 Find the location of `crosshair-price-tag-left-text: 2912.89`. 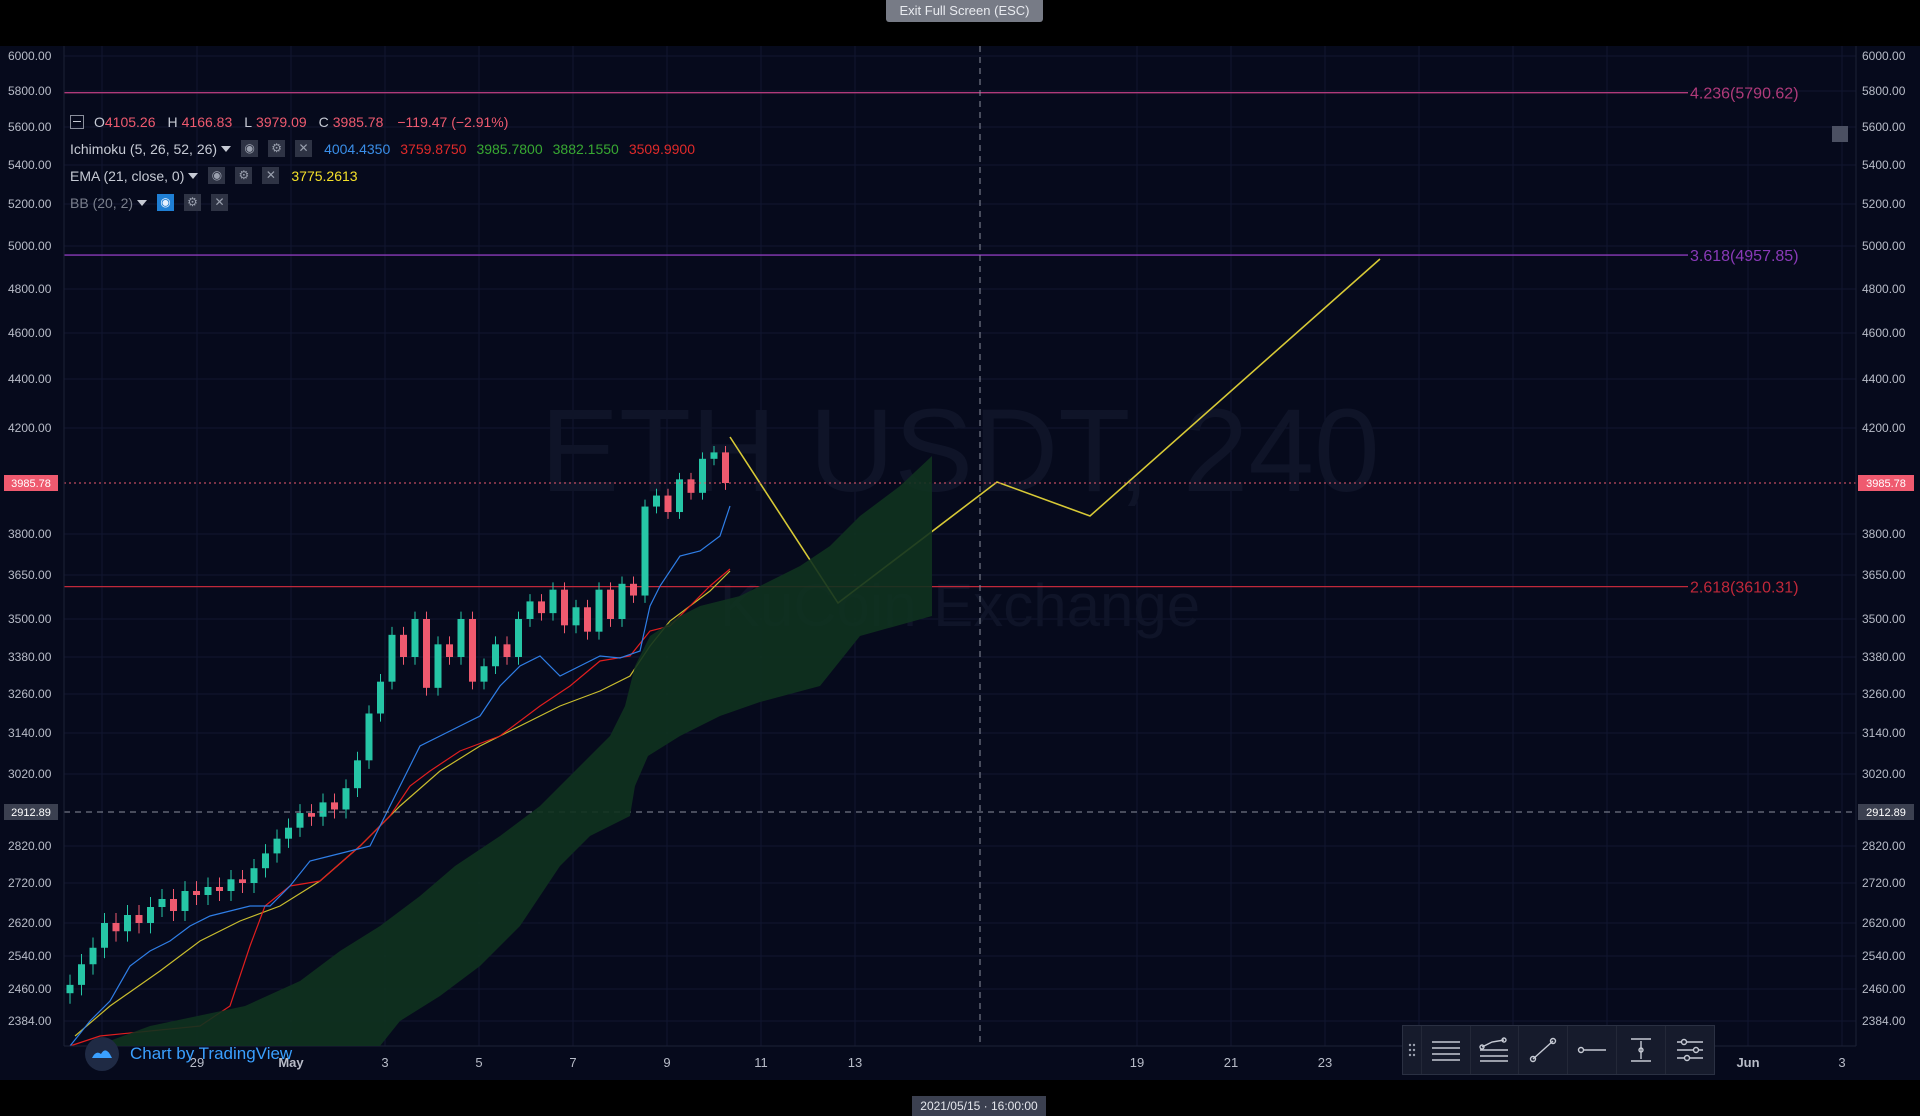

crosshair-price-tag-left-text: 2912.89 is located at coordinates (31, 813).